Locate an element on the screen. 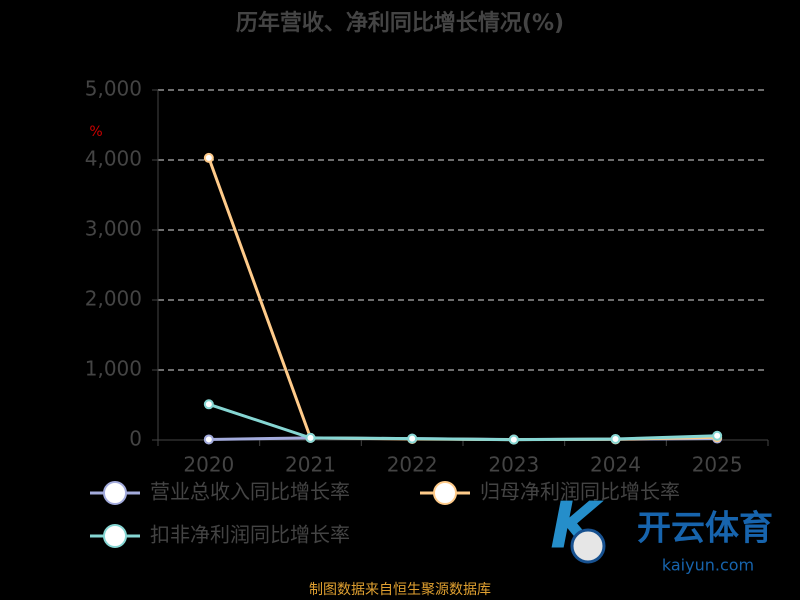 The height and width of the screenshot is (600, 800). watermark: K 开云体育 kaiyun.com is located at coordinates (661, 532).